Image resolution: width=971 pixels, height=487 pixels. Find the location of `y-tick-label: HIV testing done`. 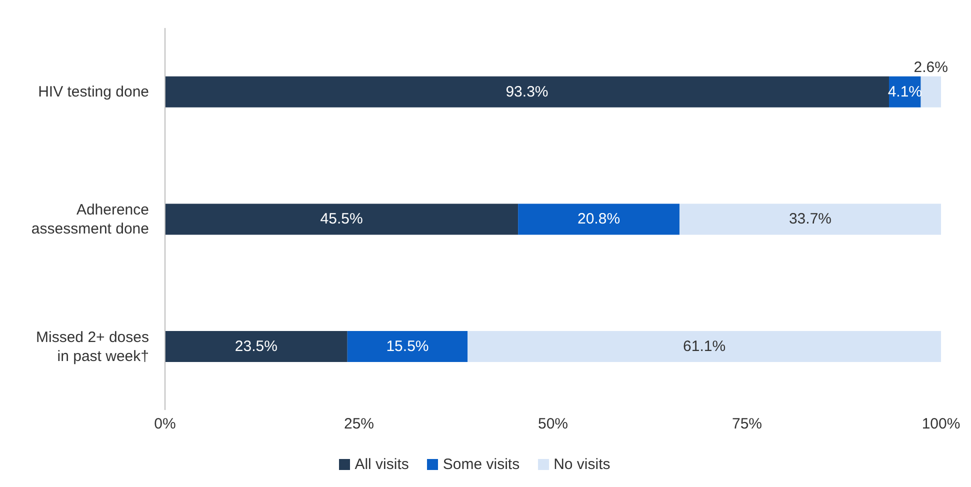

y-tick-label: HIV testing done is located at coordinates (93, 91).